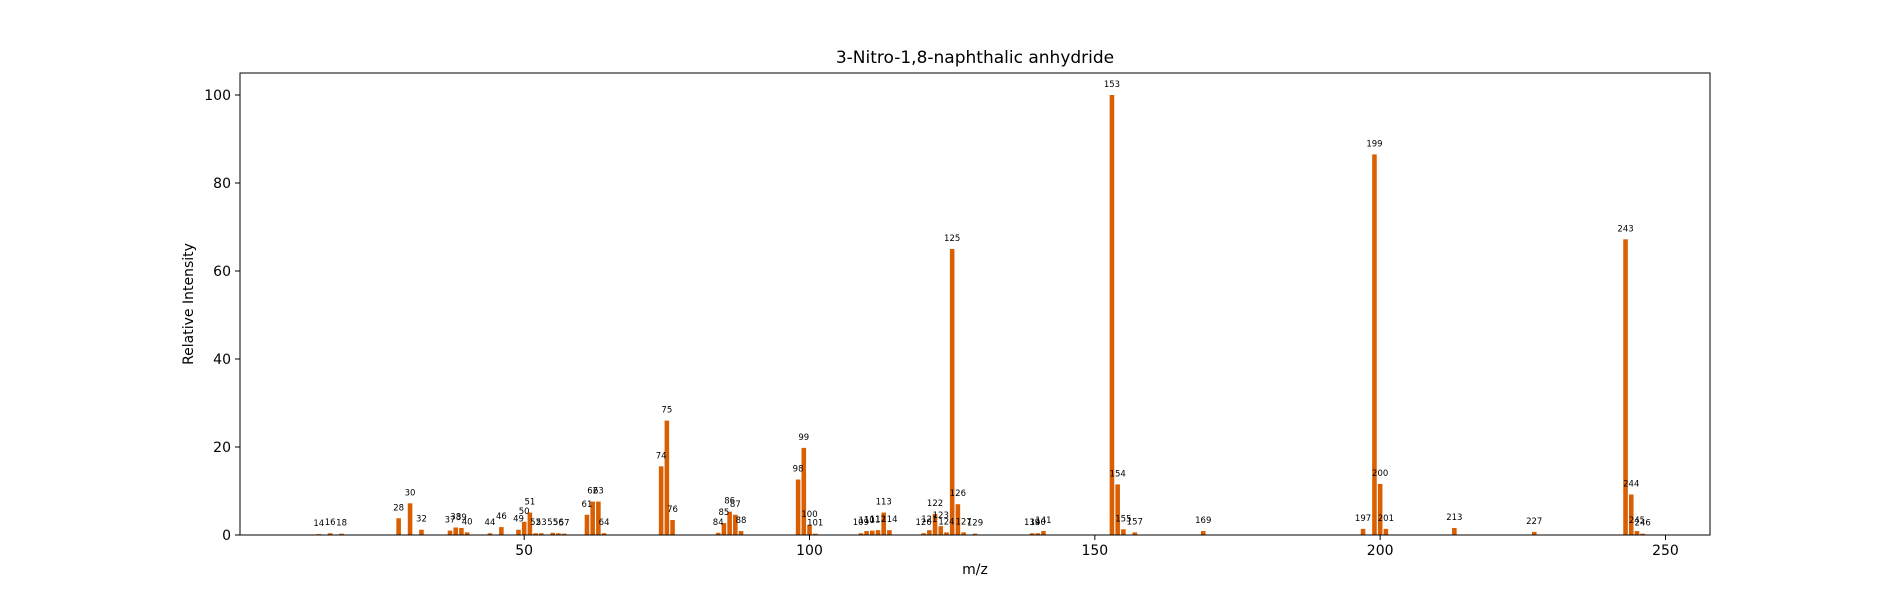  Describe the element at coordinates (729, 502) in the screenshot. I see `peak-label-86: 86` at that location.